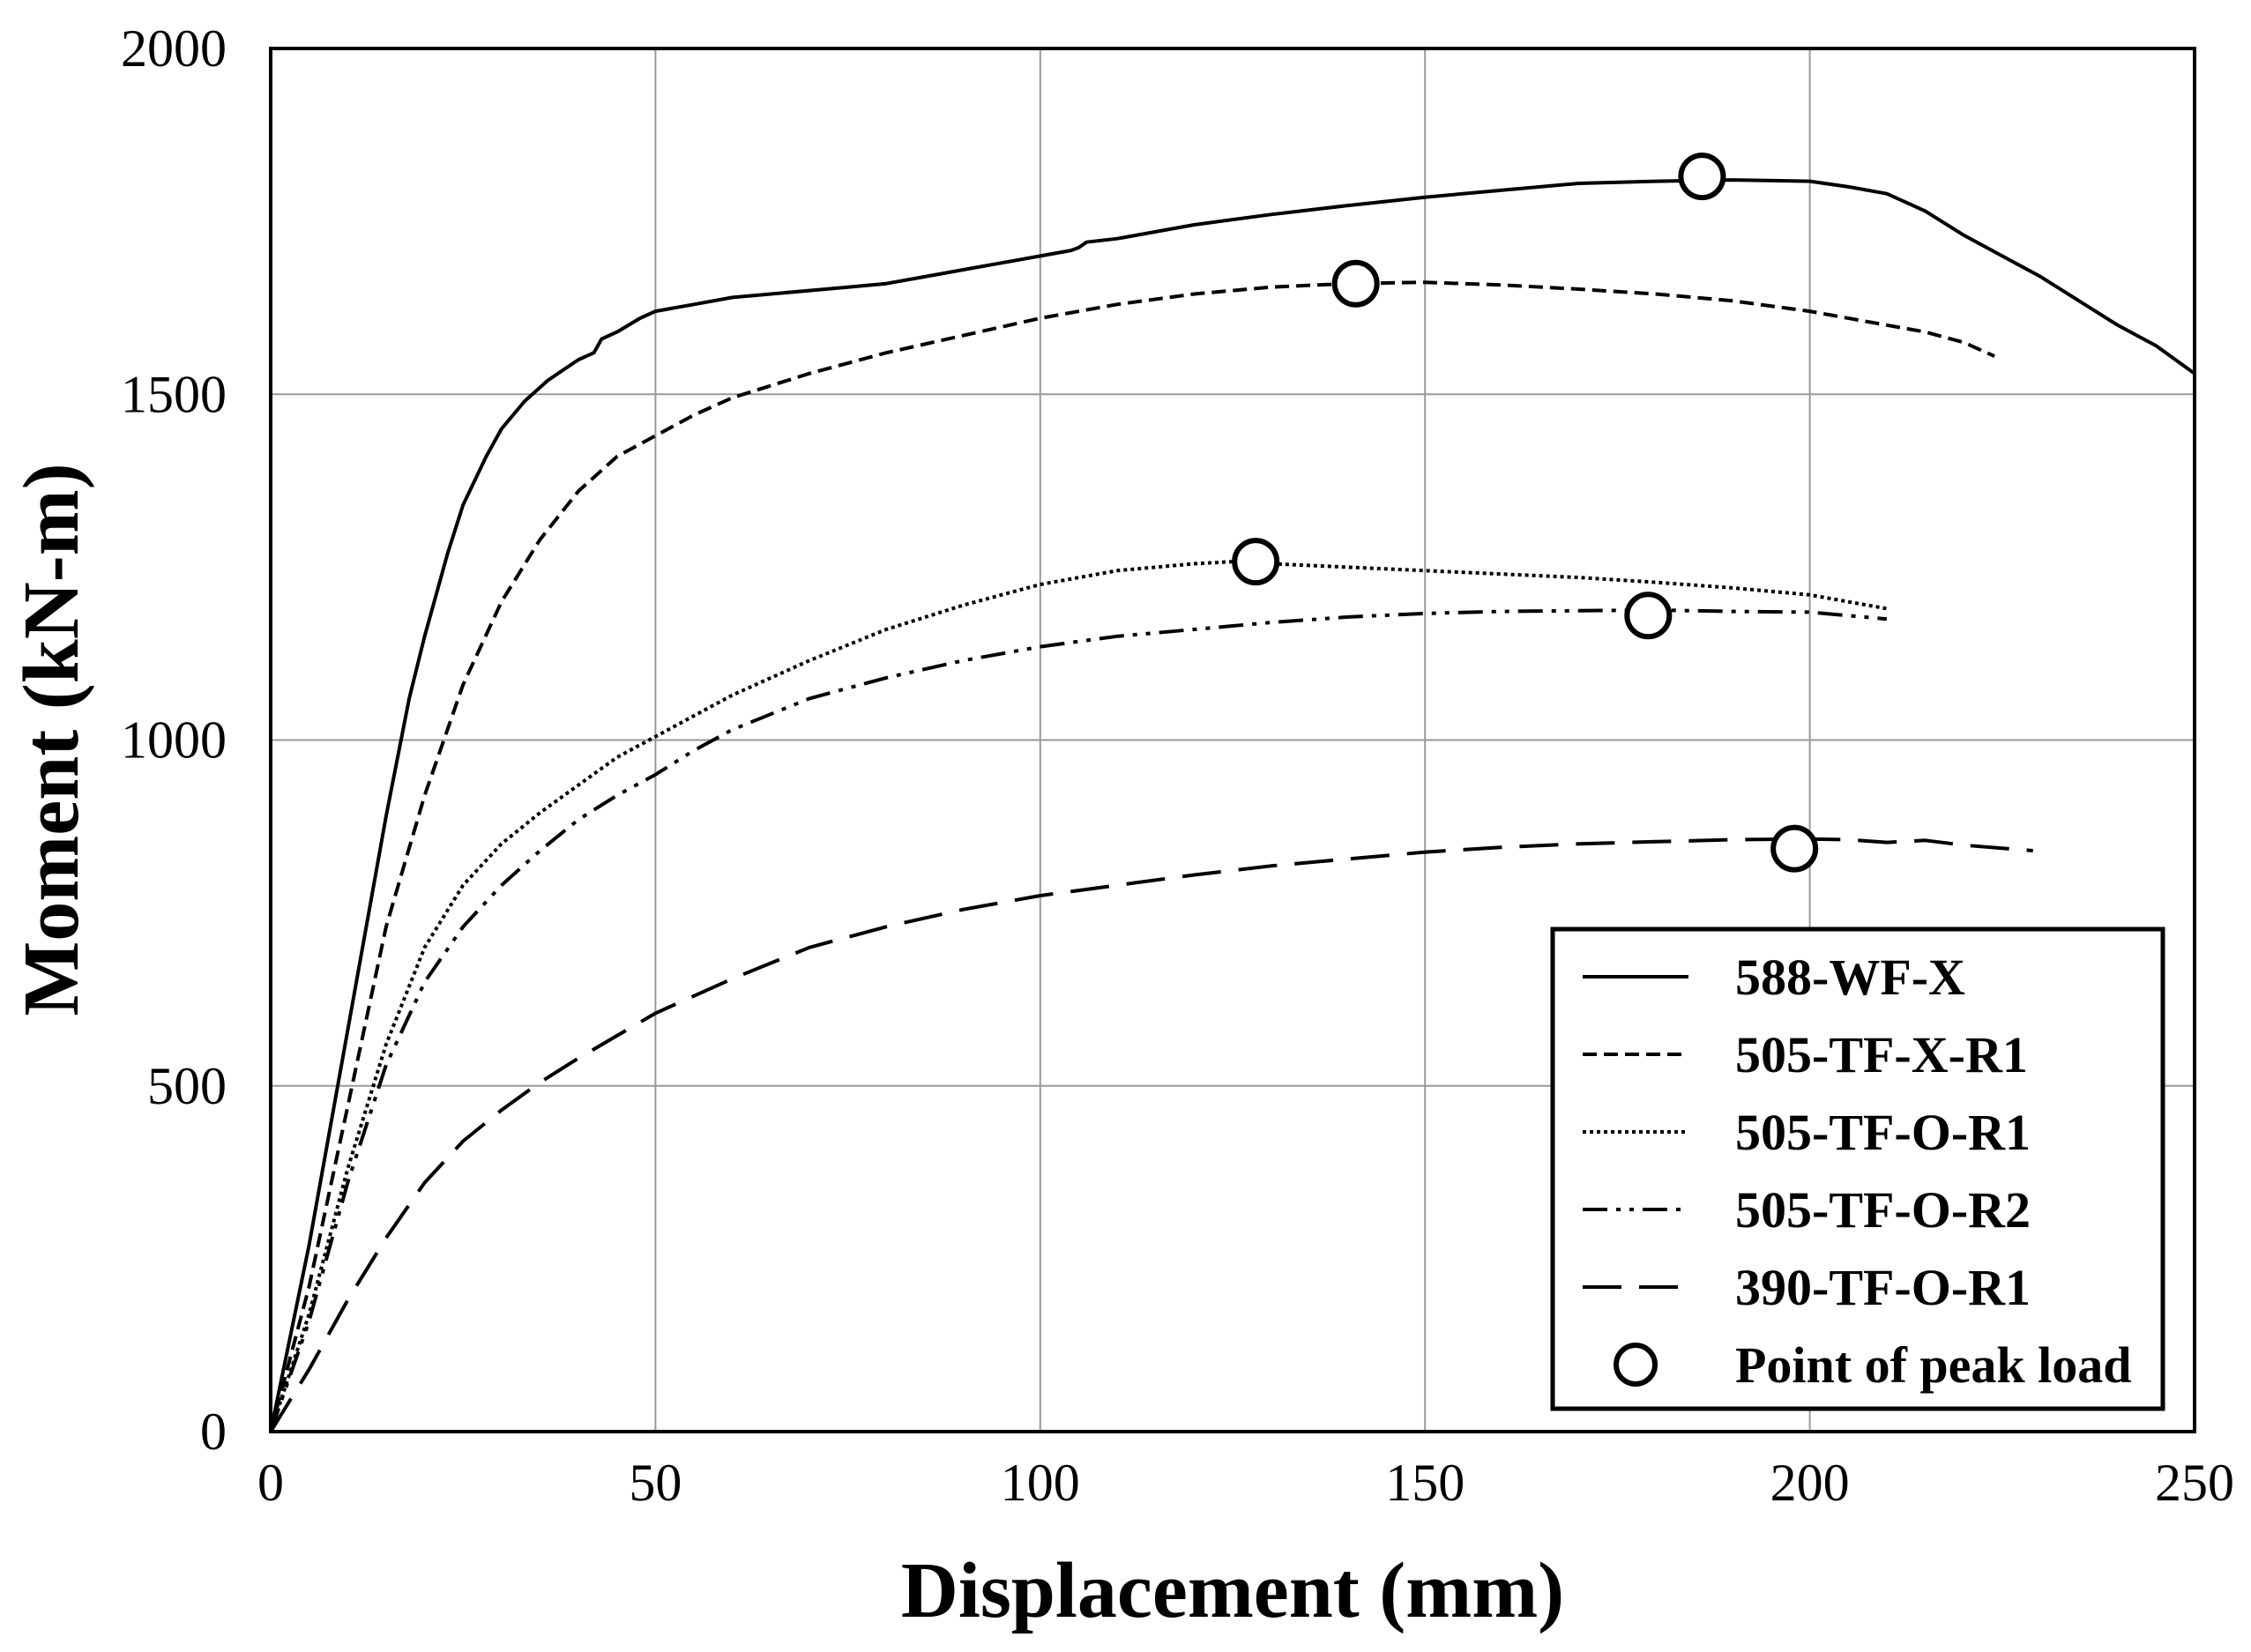 The width and height of the screenshot is (2251, 1652). What do you see at coordinates (1883, 1210) in the screenshot?
I see `legend-label-505-tf-o-r2: 505-TF-O-R2` at bounding box center [1883, 1210].